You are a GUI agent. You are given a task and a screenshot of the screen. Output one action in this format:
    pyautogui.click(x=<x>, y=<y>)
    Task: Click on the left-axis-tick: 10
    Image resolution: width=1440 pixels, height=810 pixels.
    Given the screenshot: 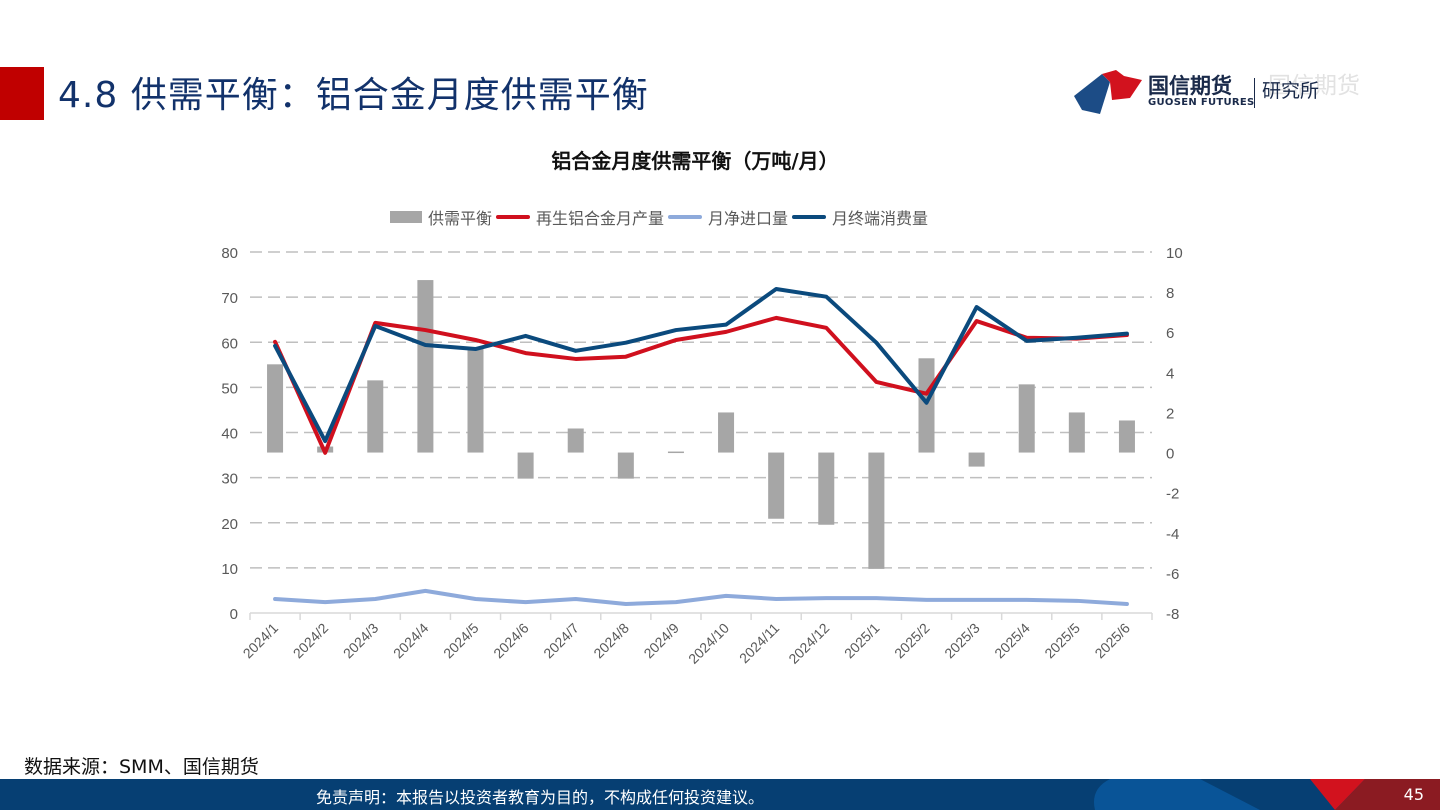 What is the action you would take?
    pyautogui.click(x=229, y=569)
    